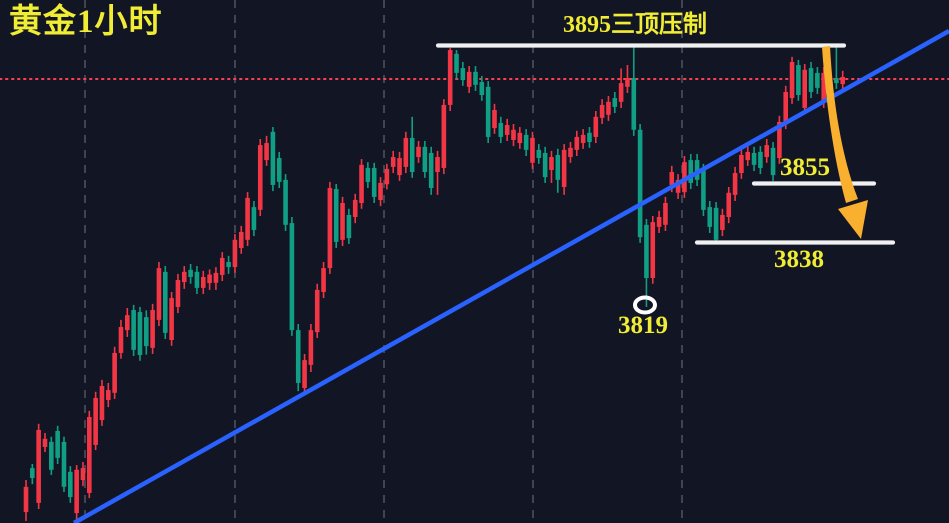  What do you see at coordinates (635, 25) in the screenshot?
I see `triple-top-resistance-label: 3895三顶压制` at bounding box center [635, 25].